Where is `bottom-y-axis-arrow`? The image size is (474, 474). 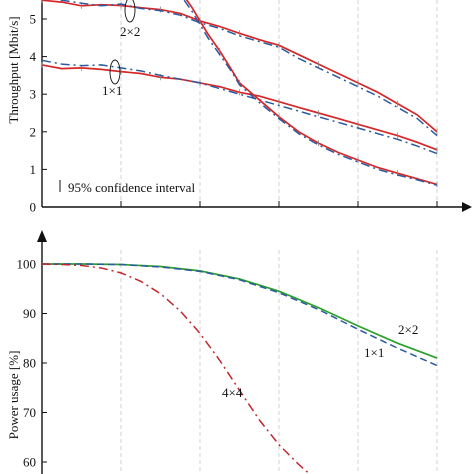 bottom-y-axis-arrow is located at coordinates (42, 236).